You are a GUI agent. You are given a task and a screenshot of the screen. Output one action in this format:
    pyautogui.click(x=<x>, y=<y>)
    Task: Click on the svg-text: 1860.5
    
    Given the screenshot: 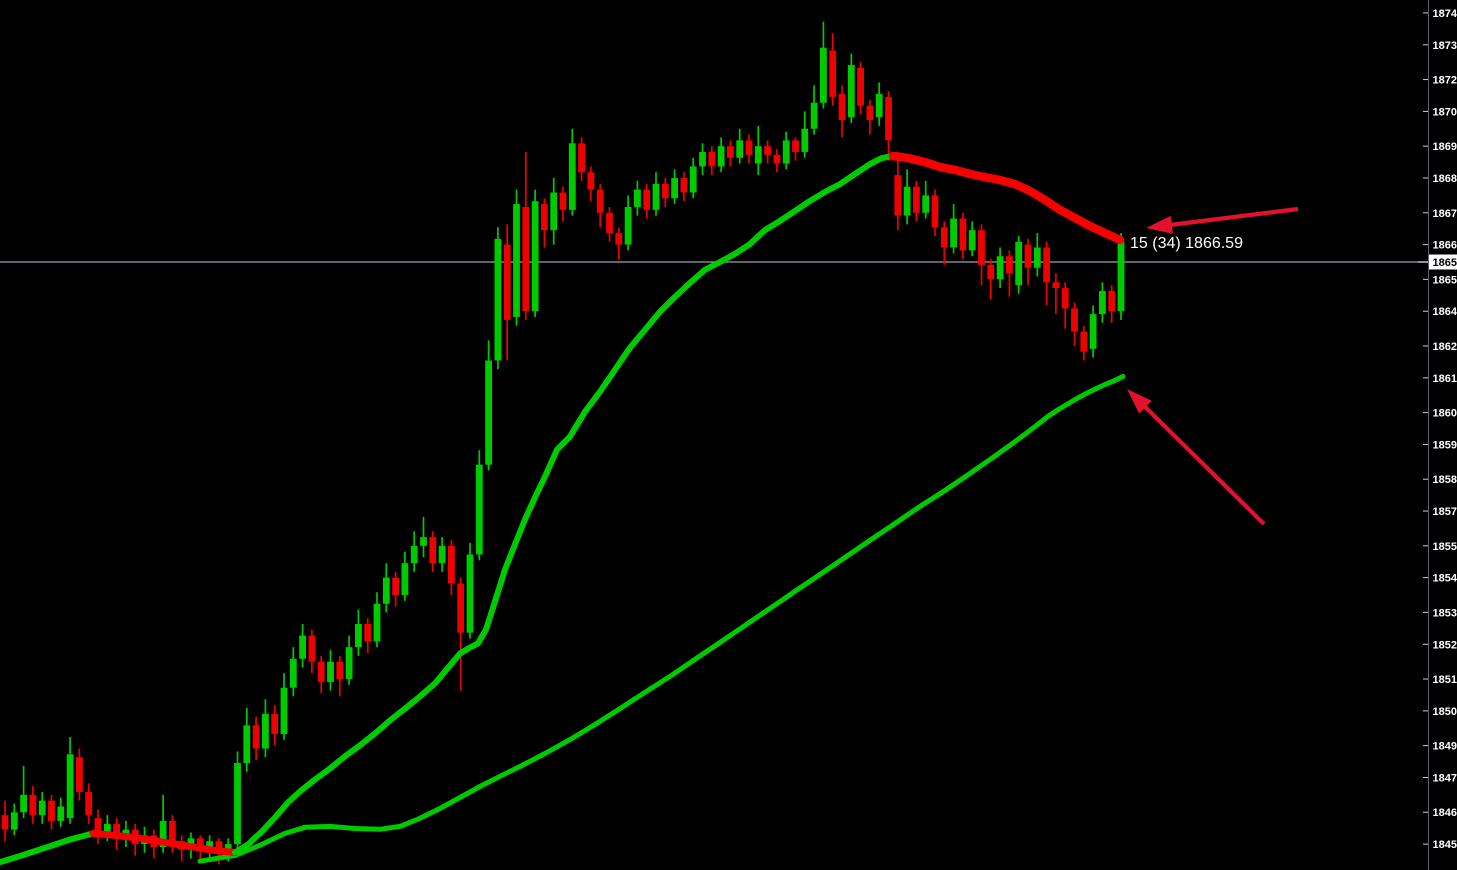 What is the action you would take?
    pyautogui.click(x=1445, y=414)
    